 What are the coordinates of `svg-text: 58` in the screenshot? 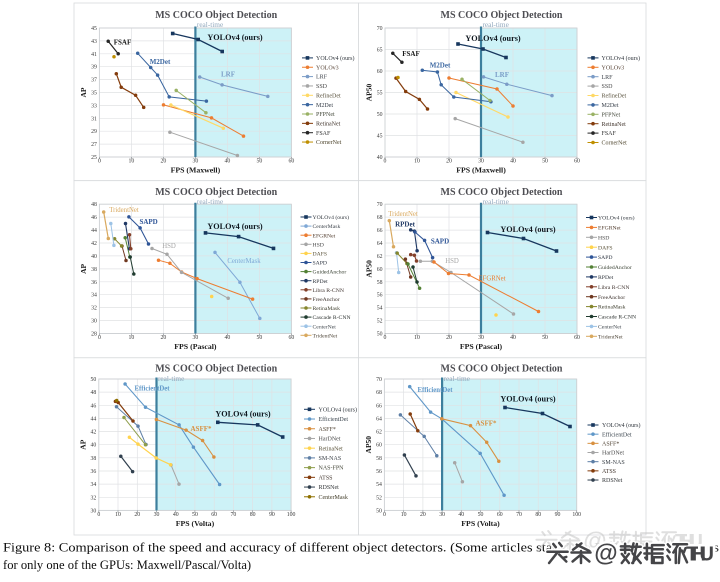 It's located at (379, 459).